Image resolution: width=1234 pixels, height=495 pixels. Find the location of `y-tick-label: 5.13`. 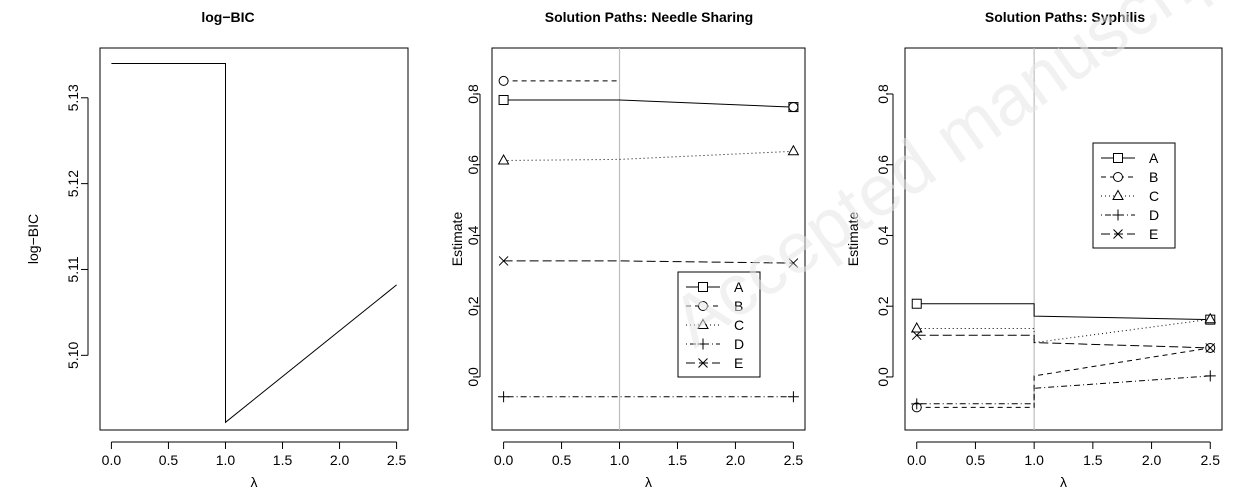

y-tick-label: 5.13 is located at coordinates (73, 97).